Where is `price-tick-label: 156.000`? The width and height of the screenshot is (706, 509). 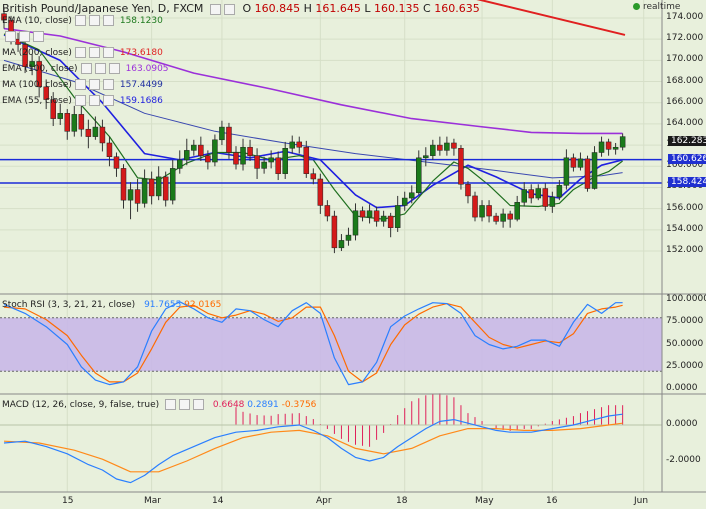
price-tick-label: 156.000 is located at coordinates (685, 207).